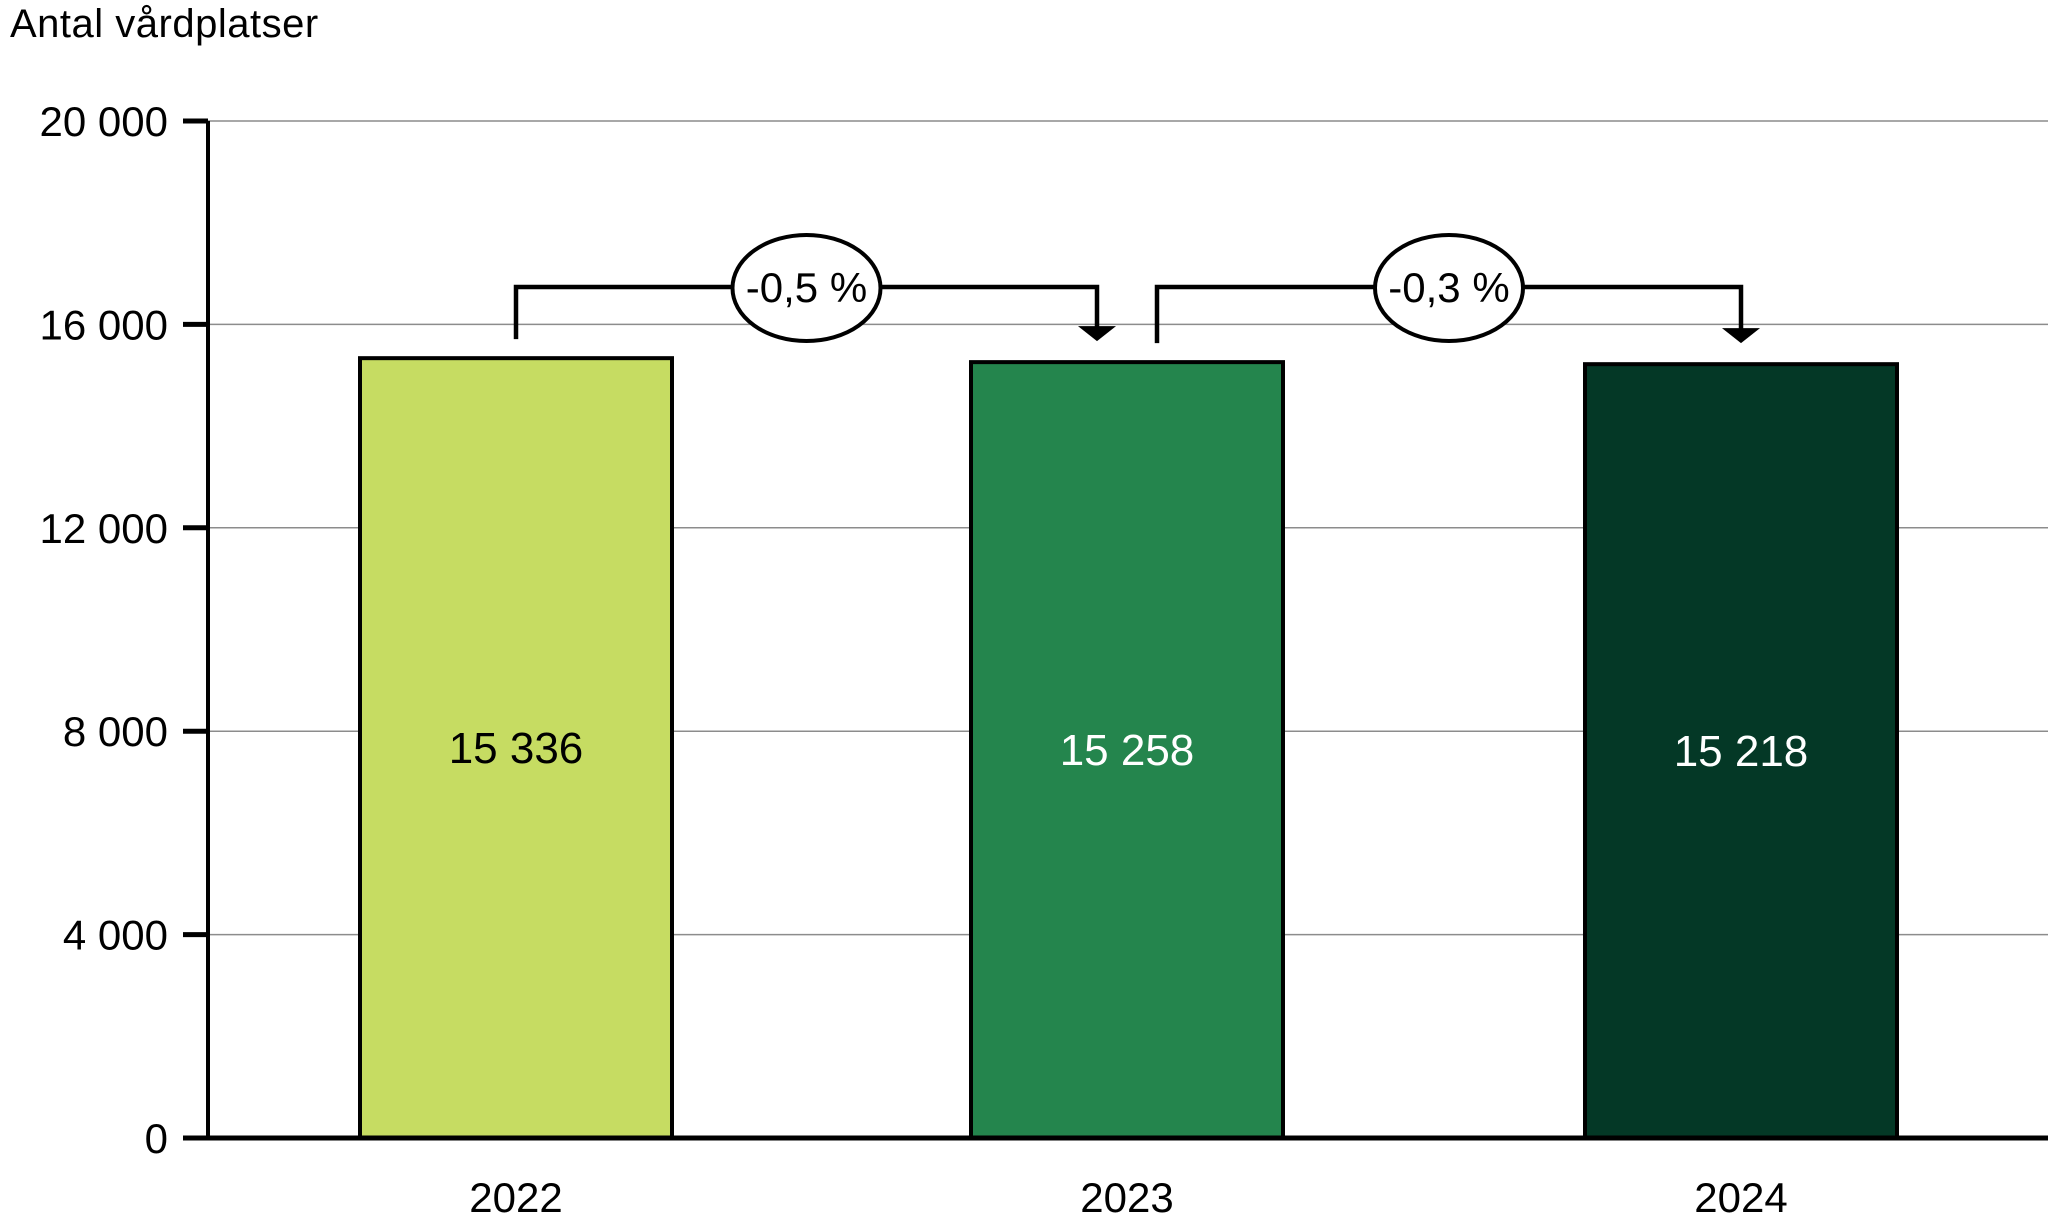 This screenshot has width=2048, height=1221. What do you see at coordinates (104, 528) in the screenshot?
I see `y-tick-label-12000: 12 000` at bounding box center [104, 528].